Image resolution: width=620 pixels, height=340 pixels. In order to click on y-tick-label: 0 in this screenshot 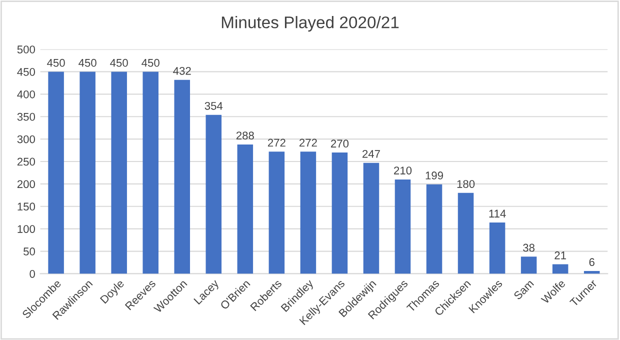, I will do `click(33, 274)`.